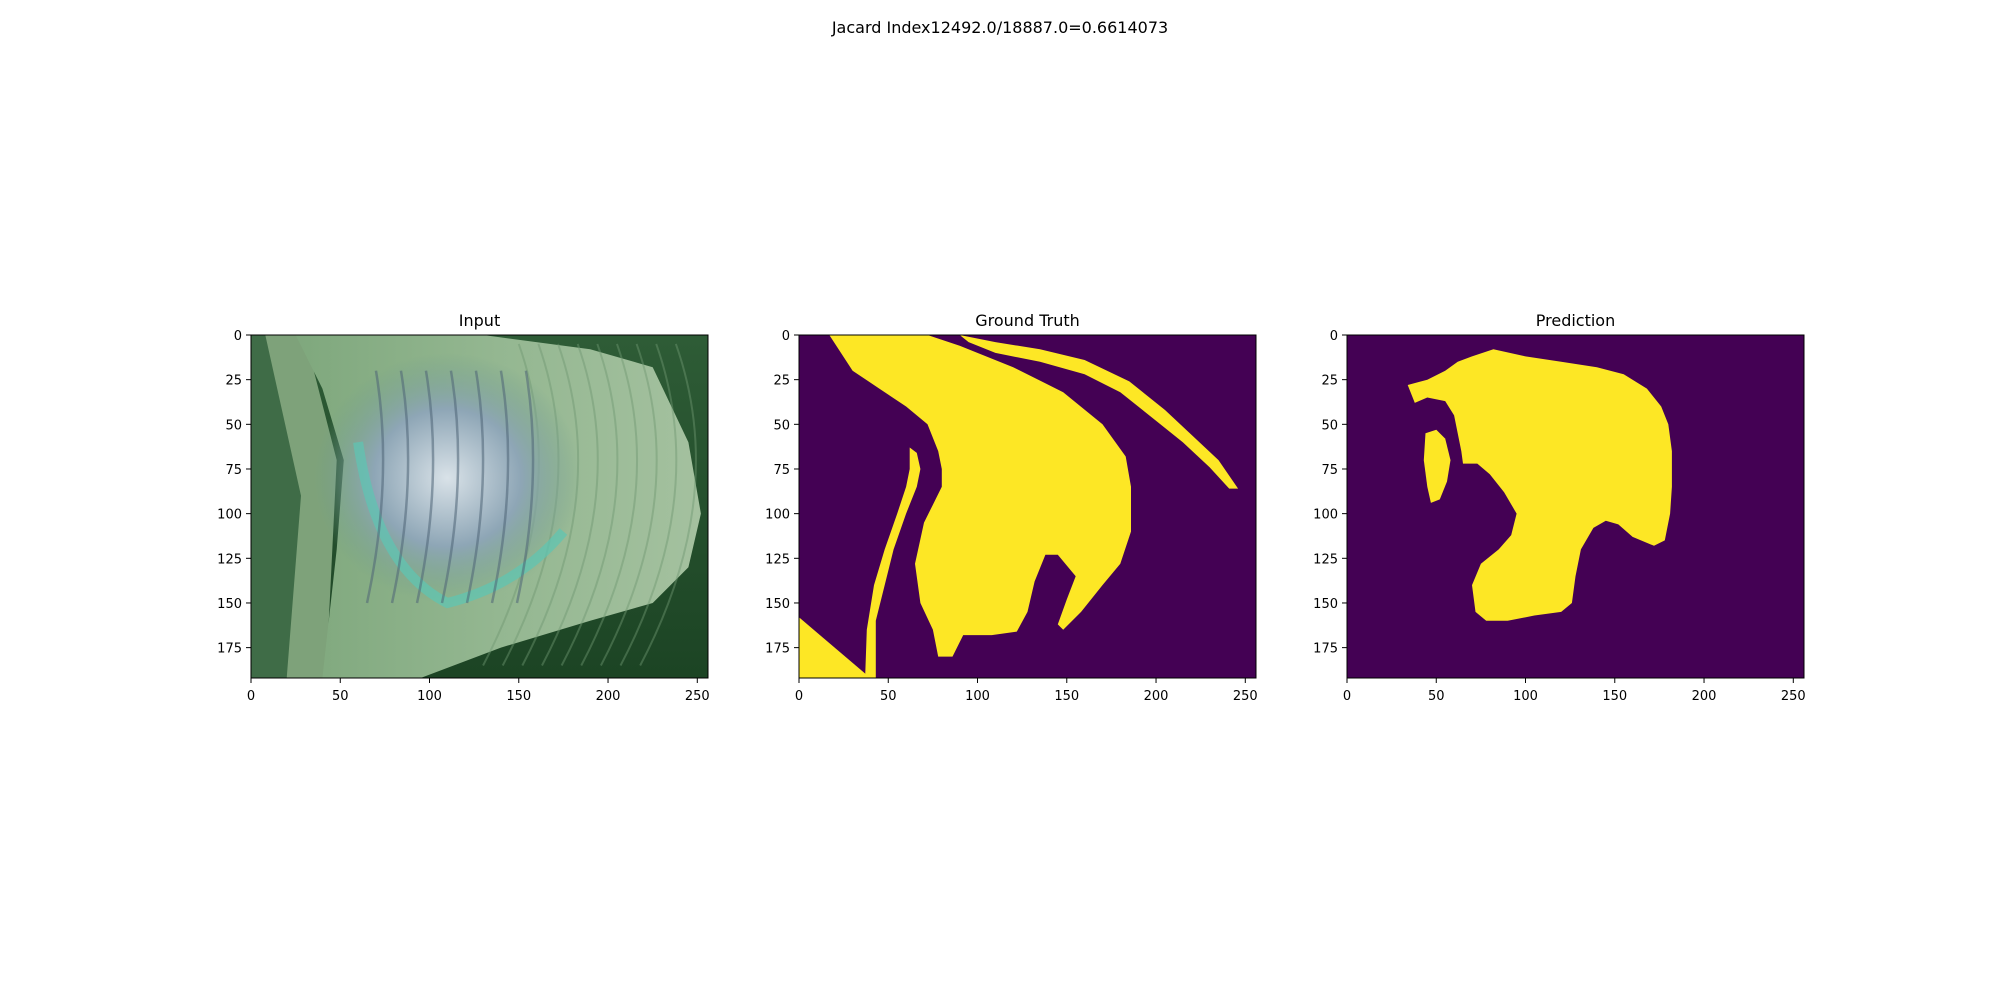 The image size is (2000, 1000). I want to click on input-title: Input, so click(479, 320).